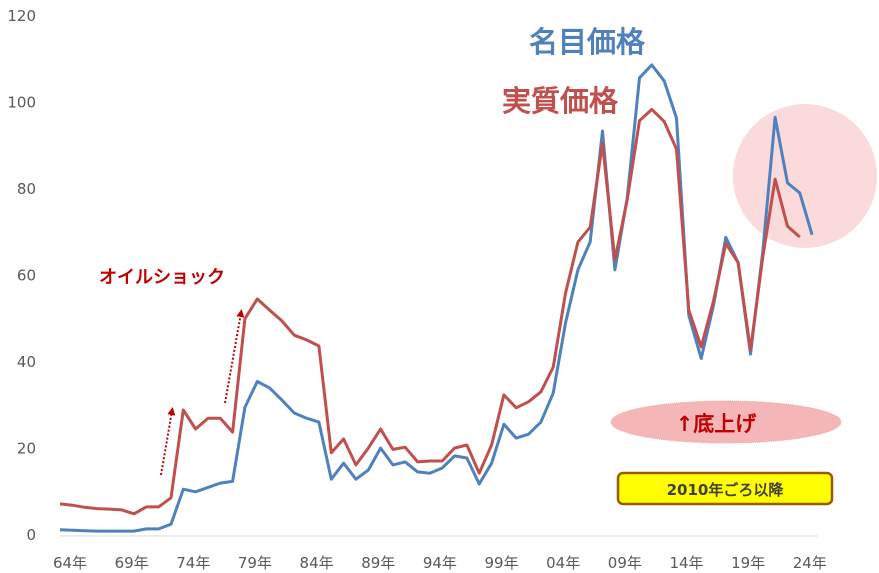  What do you see at coordinates (26, 449) in the screenshot?
I see `y-tick-label: 20` at bounding box center [26, 449].